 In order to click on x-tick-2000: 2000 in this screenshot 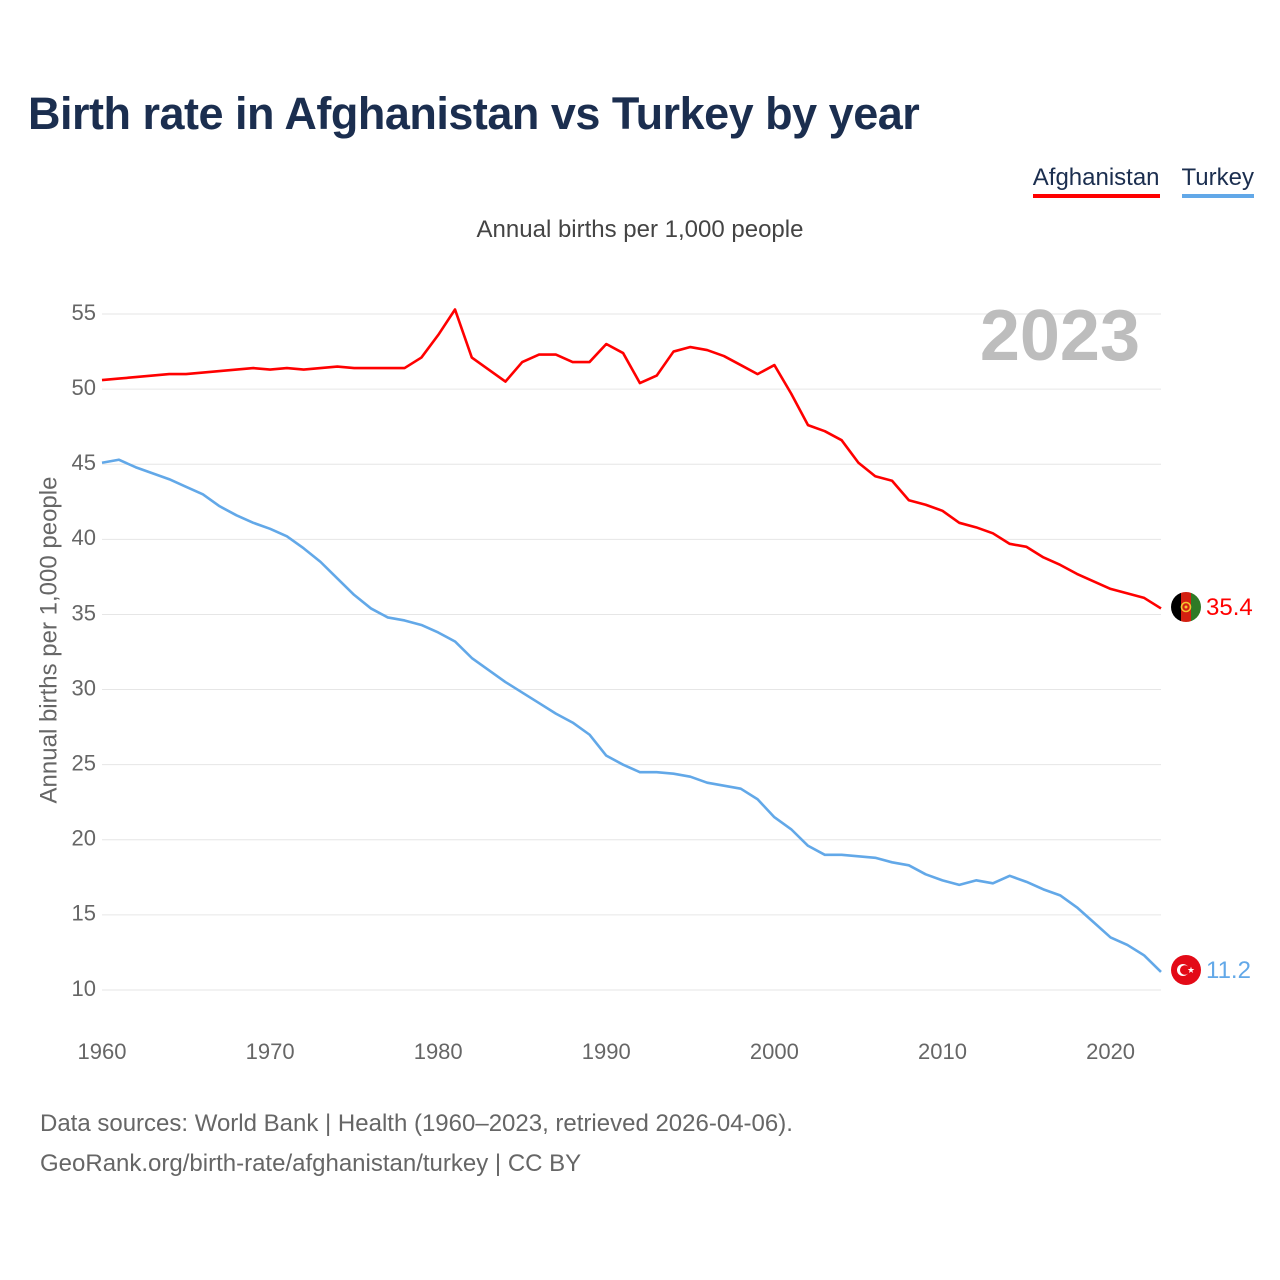, I will do `click(774, 1051)`.